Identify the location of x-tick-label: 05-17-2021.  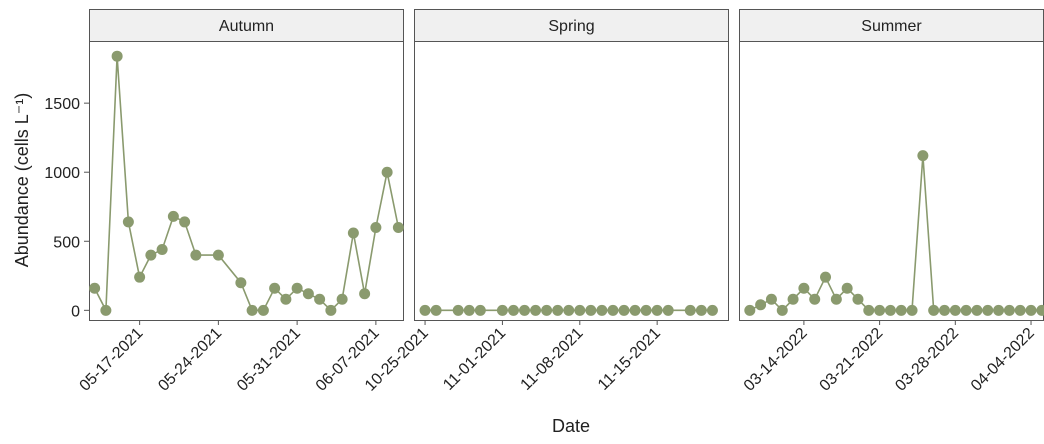
(112, 360).